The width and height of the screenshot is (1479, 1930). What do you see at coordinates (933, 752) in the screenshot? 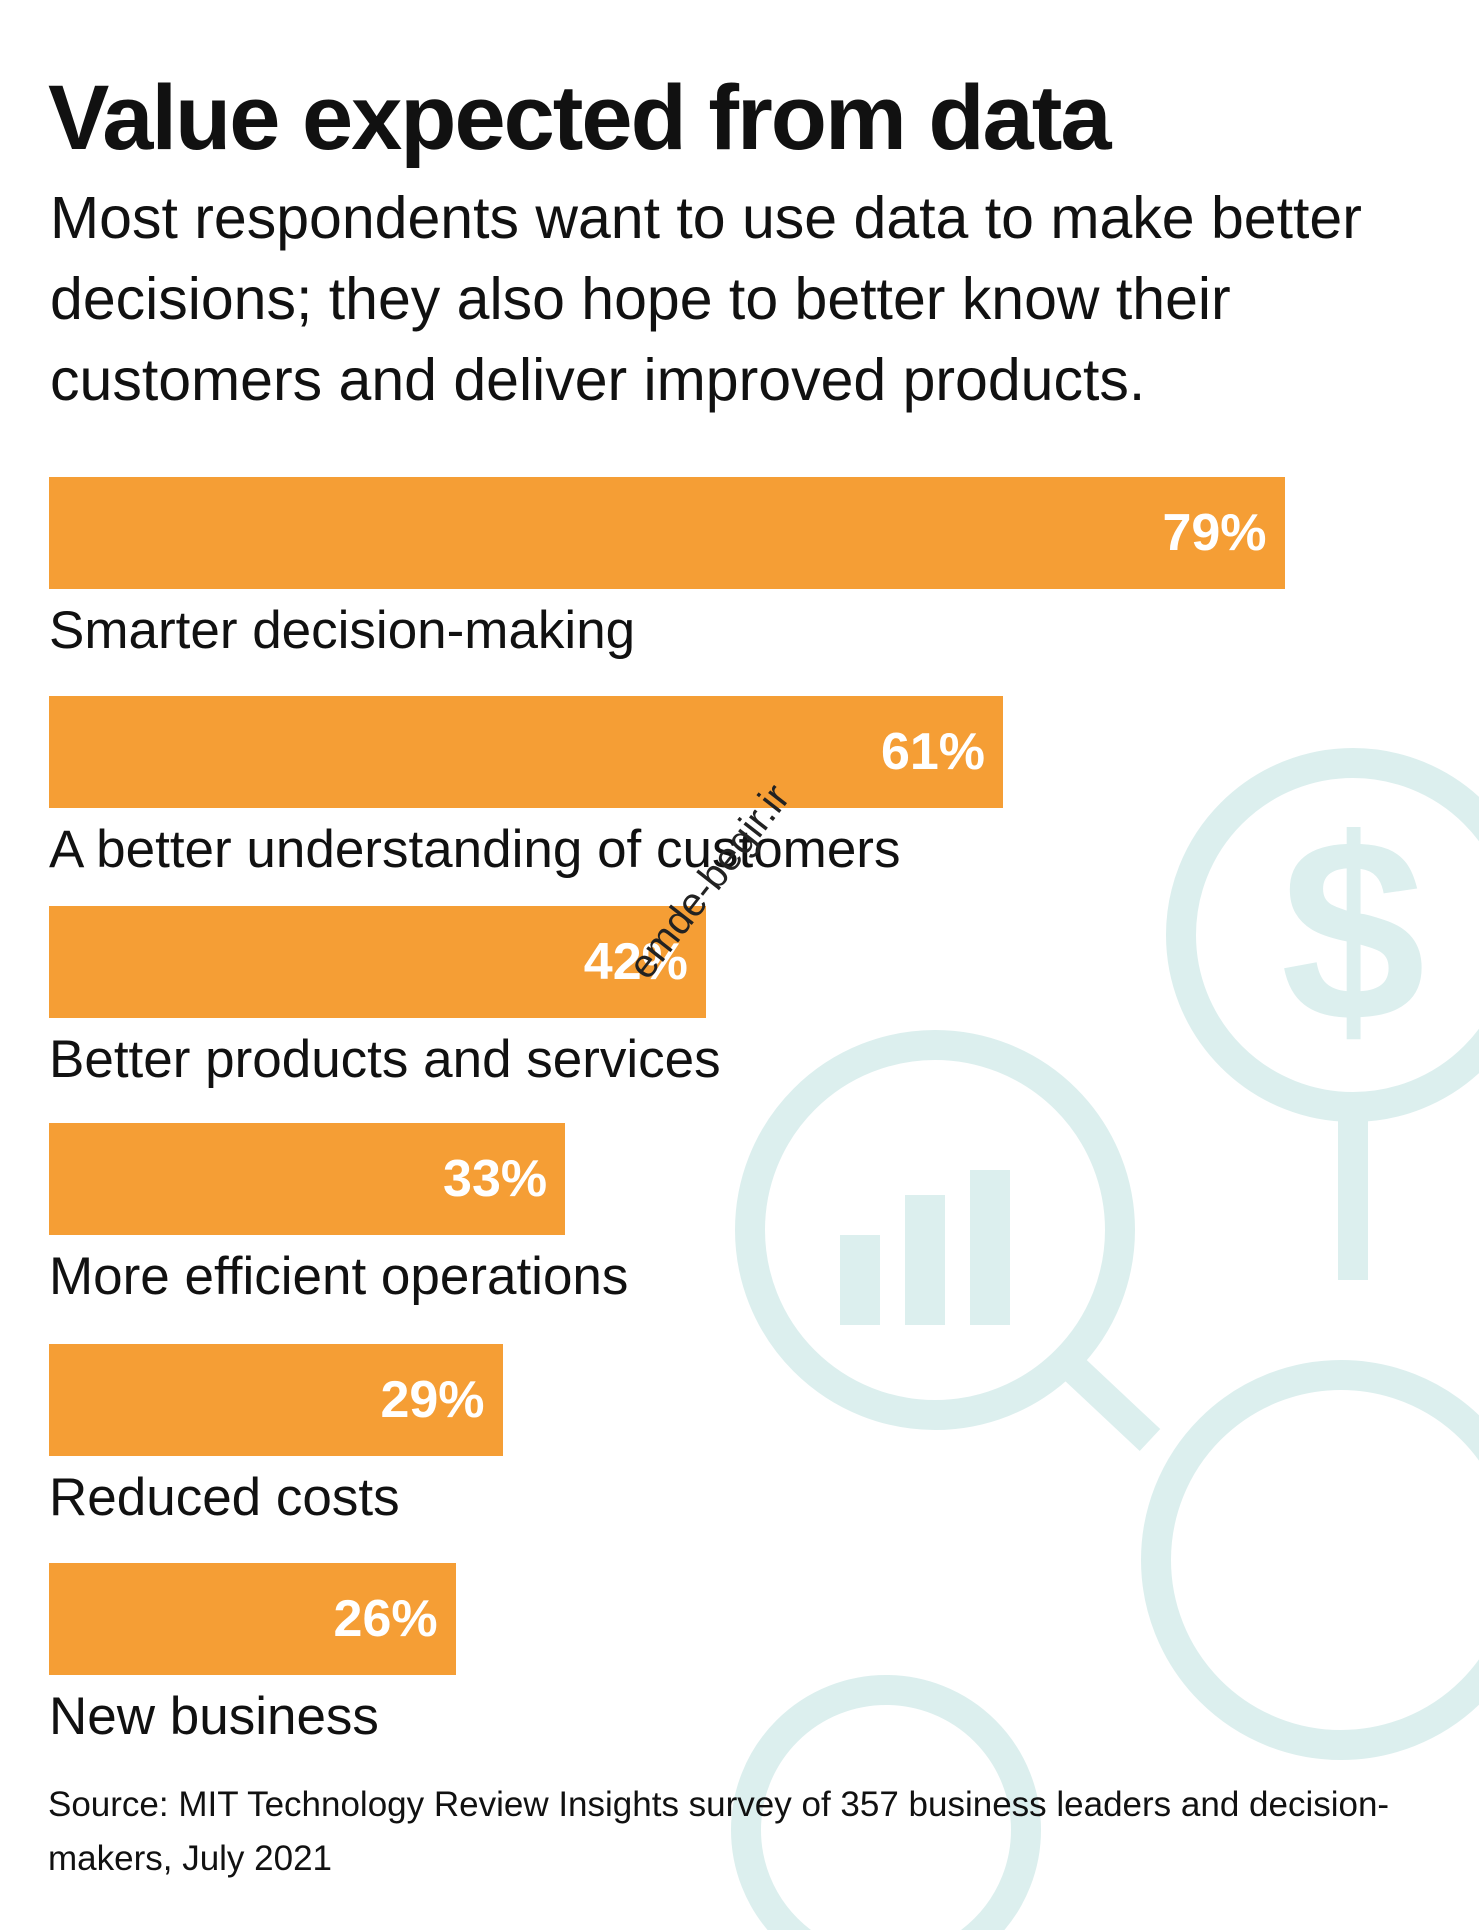
I see `value-label: 61%` at bounding box center [933, 752].